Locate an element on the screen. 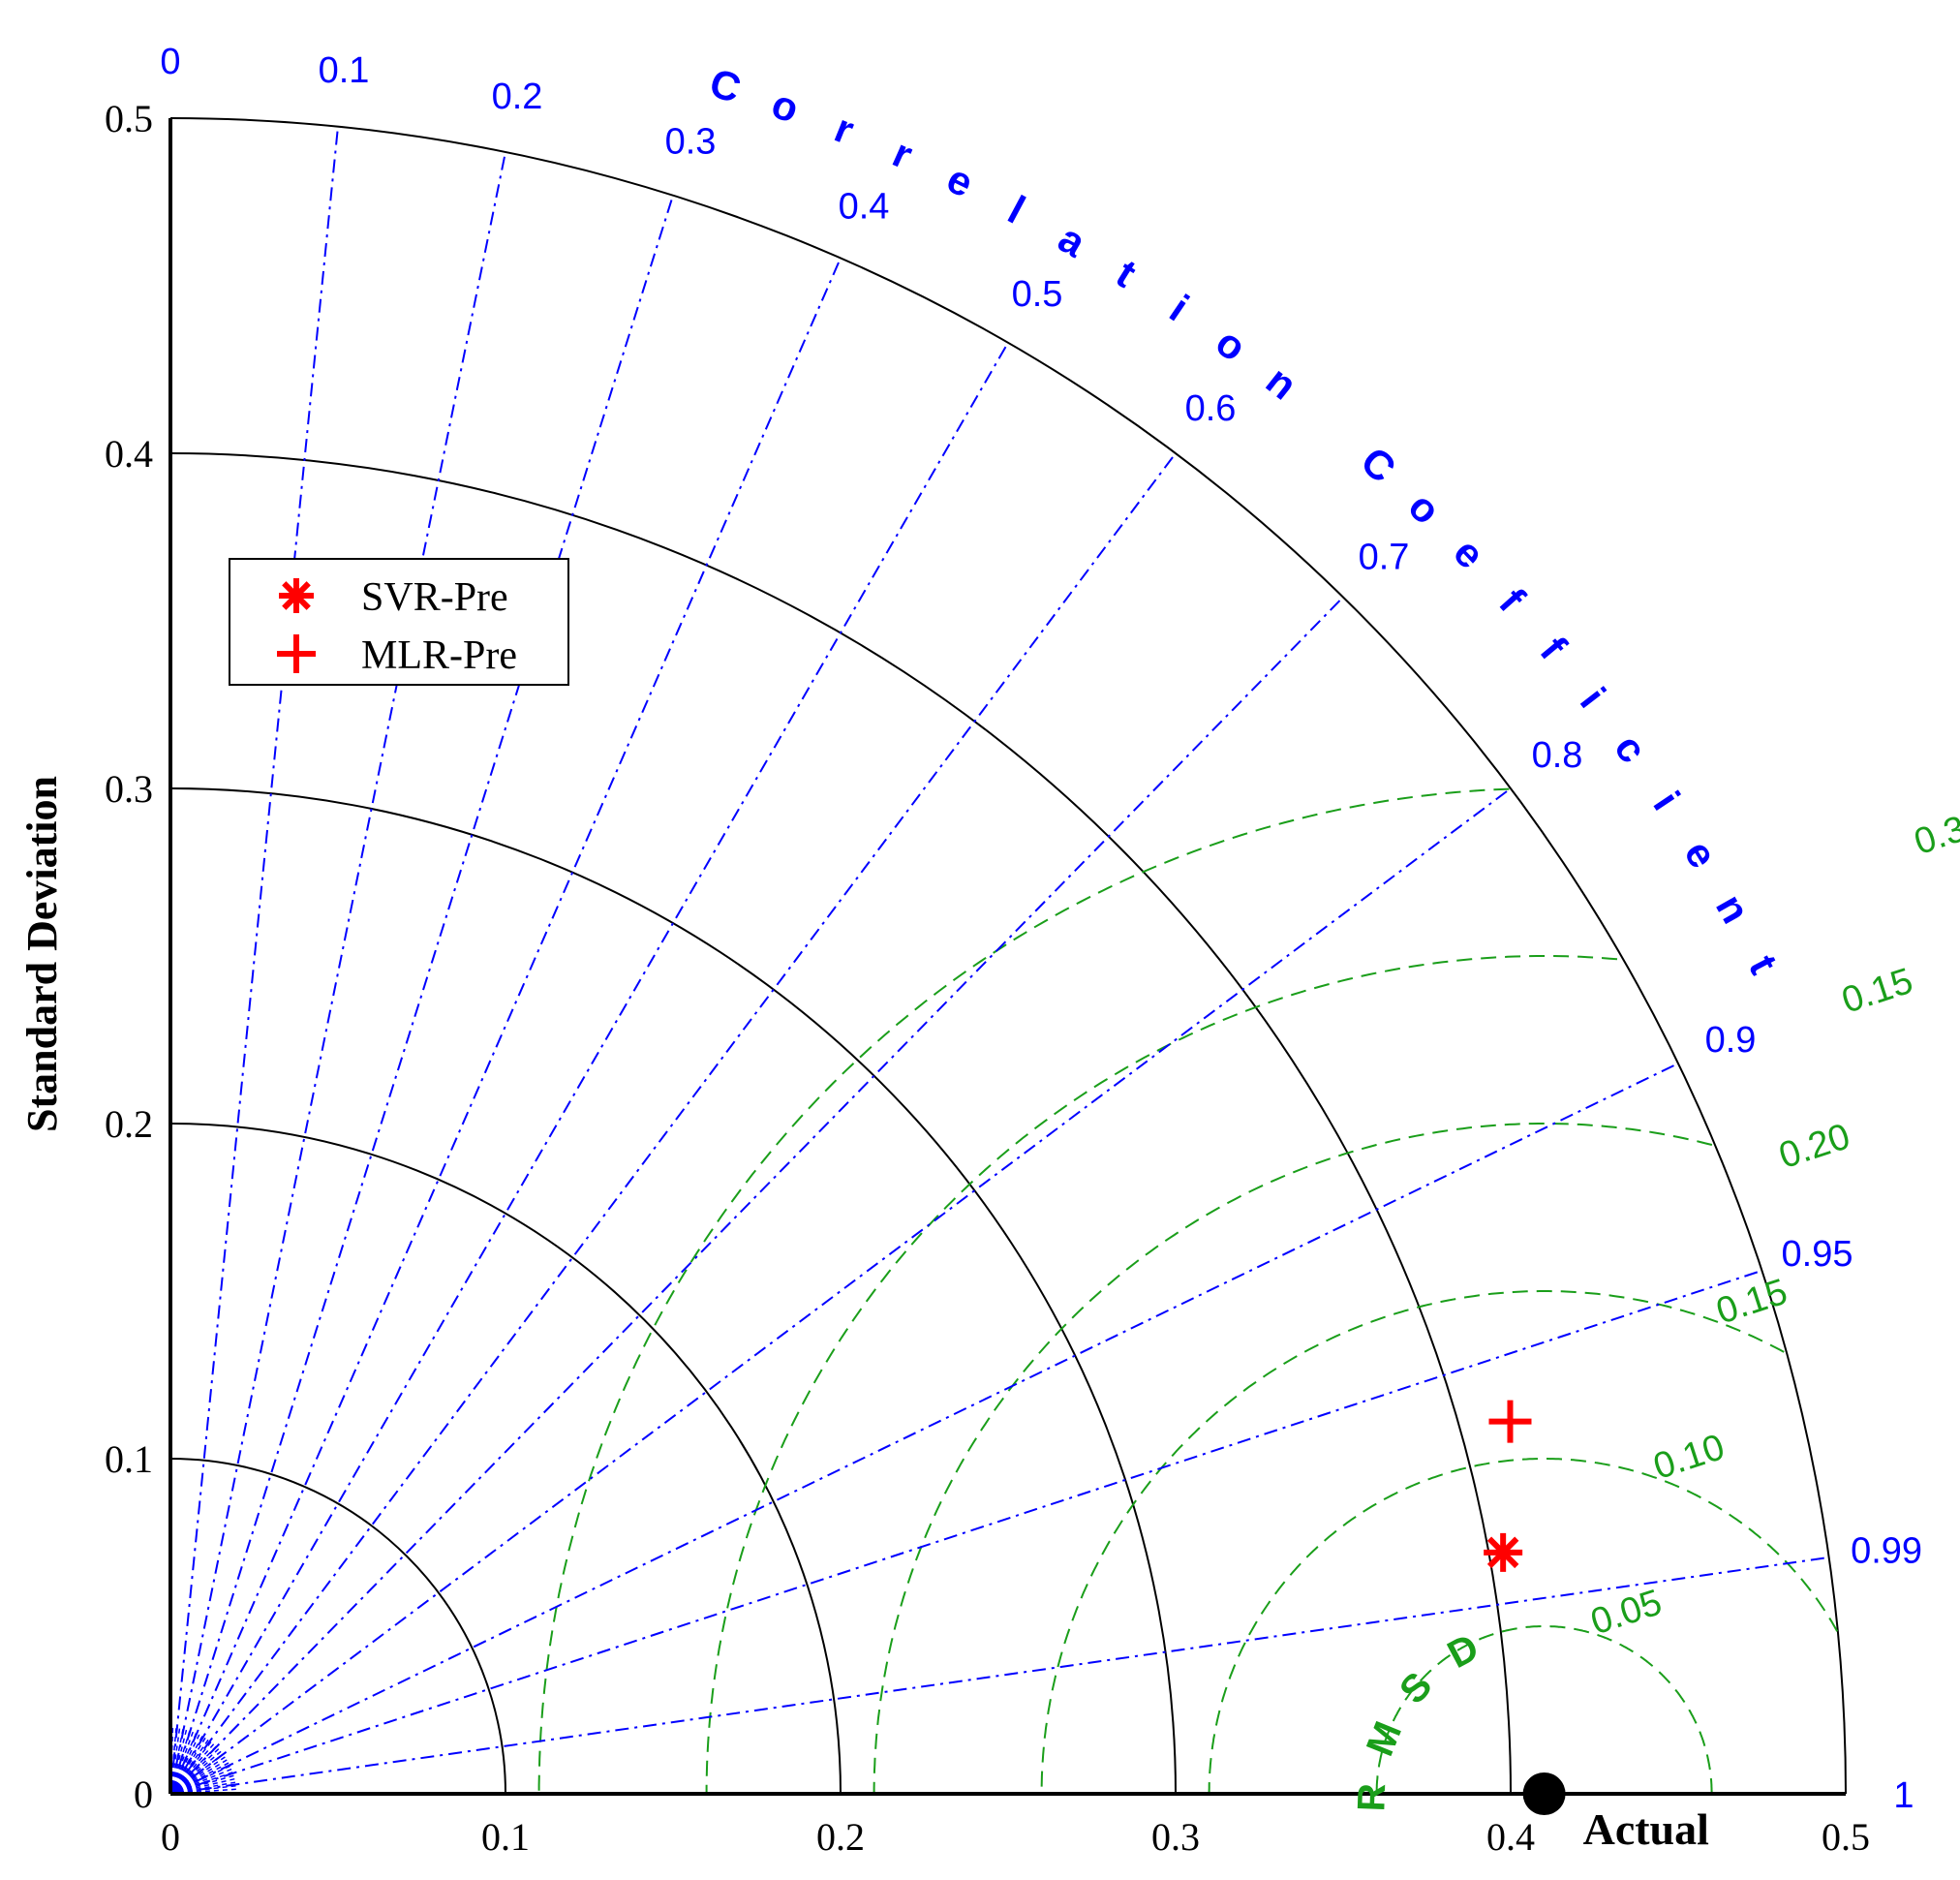 Image resolution: width=1960 pixels, height=1880 pixels. correlation-tick-label: 1 is located at coordinates (1903, 1795).